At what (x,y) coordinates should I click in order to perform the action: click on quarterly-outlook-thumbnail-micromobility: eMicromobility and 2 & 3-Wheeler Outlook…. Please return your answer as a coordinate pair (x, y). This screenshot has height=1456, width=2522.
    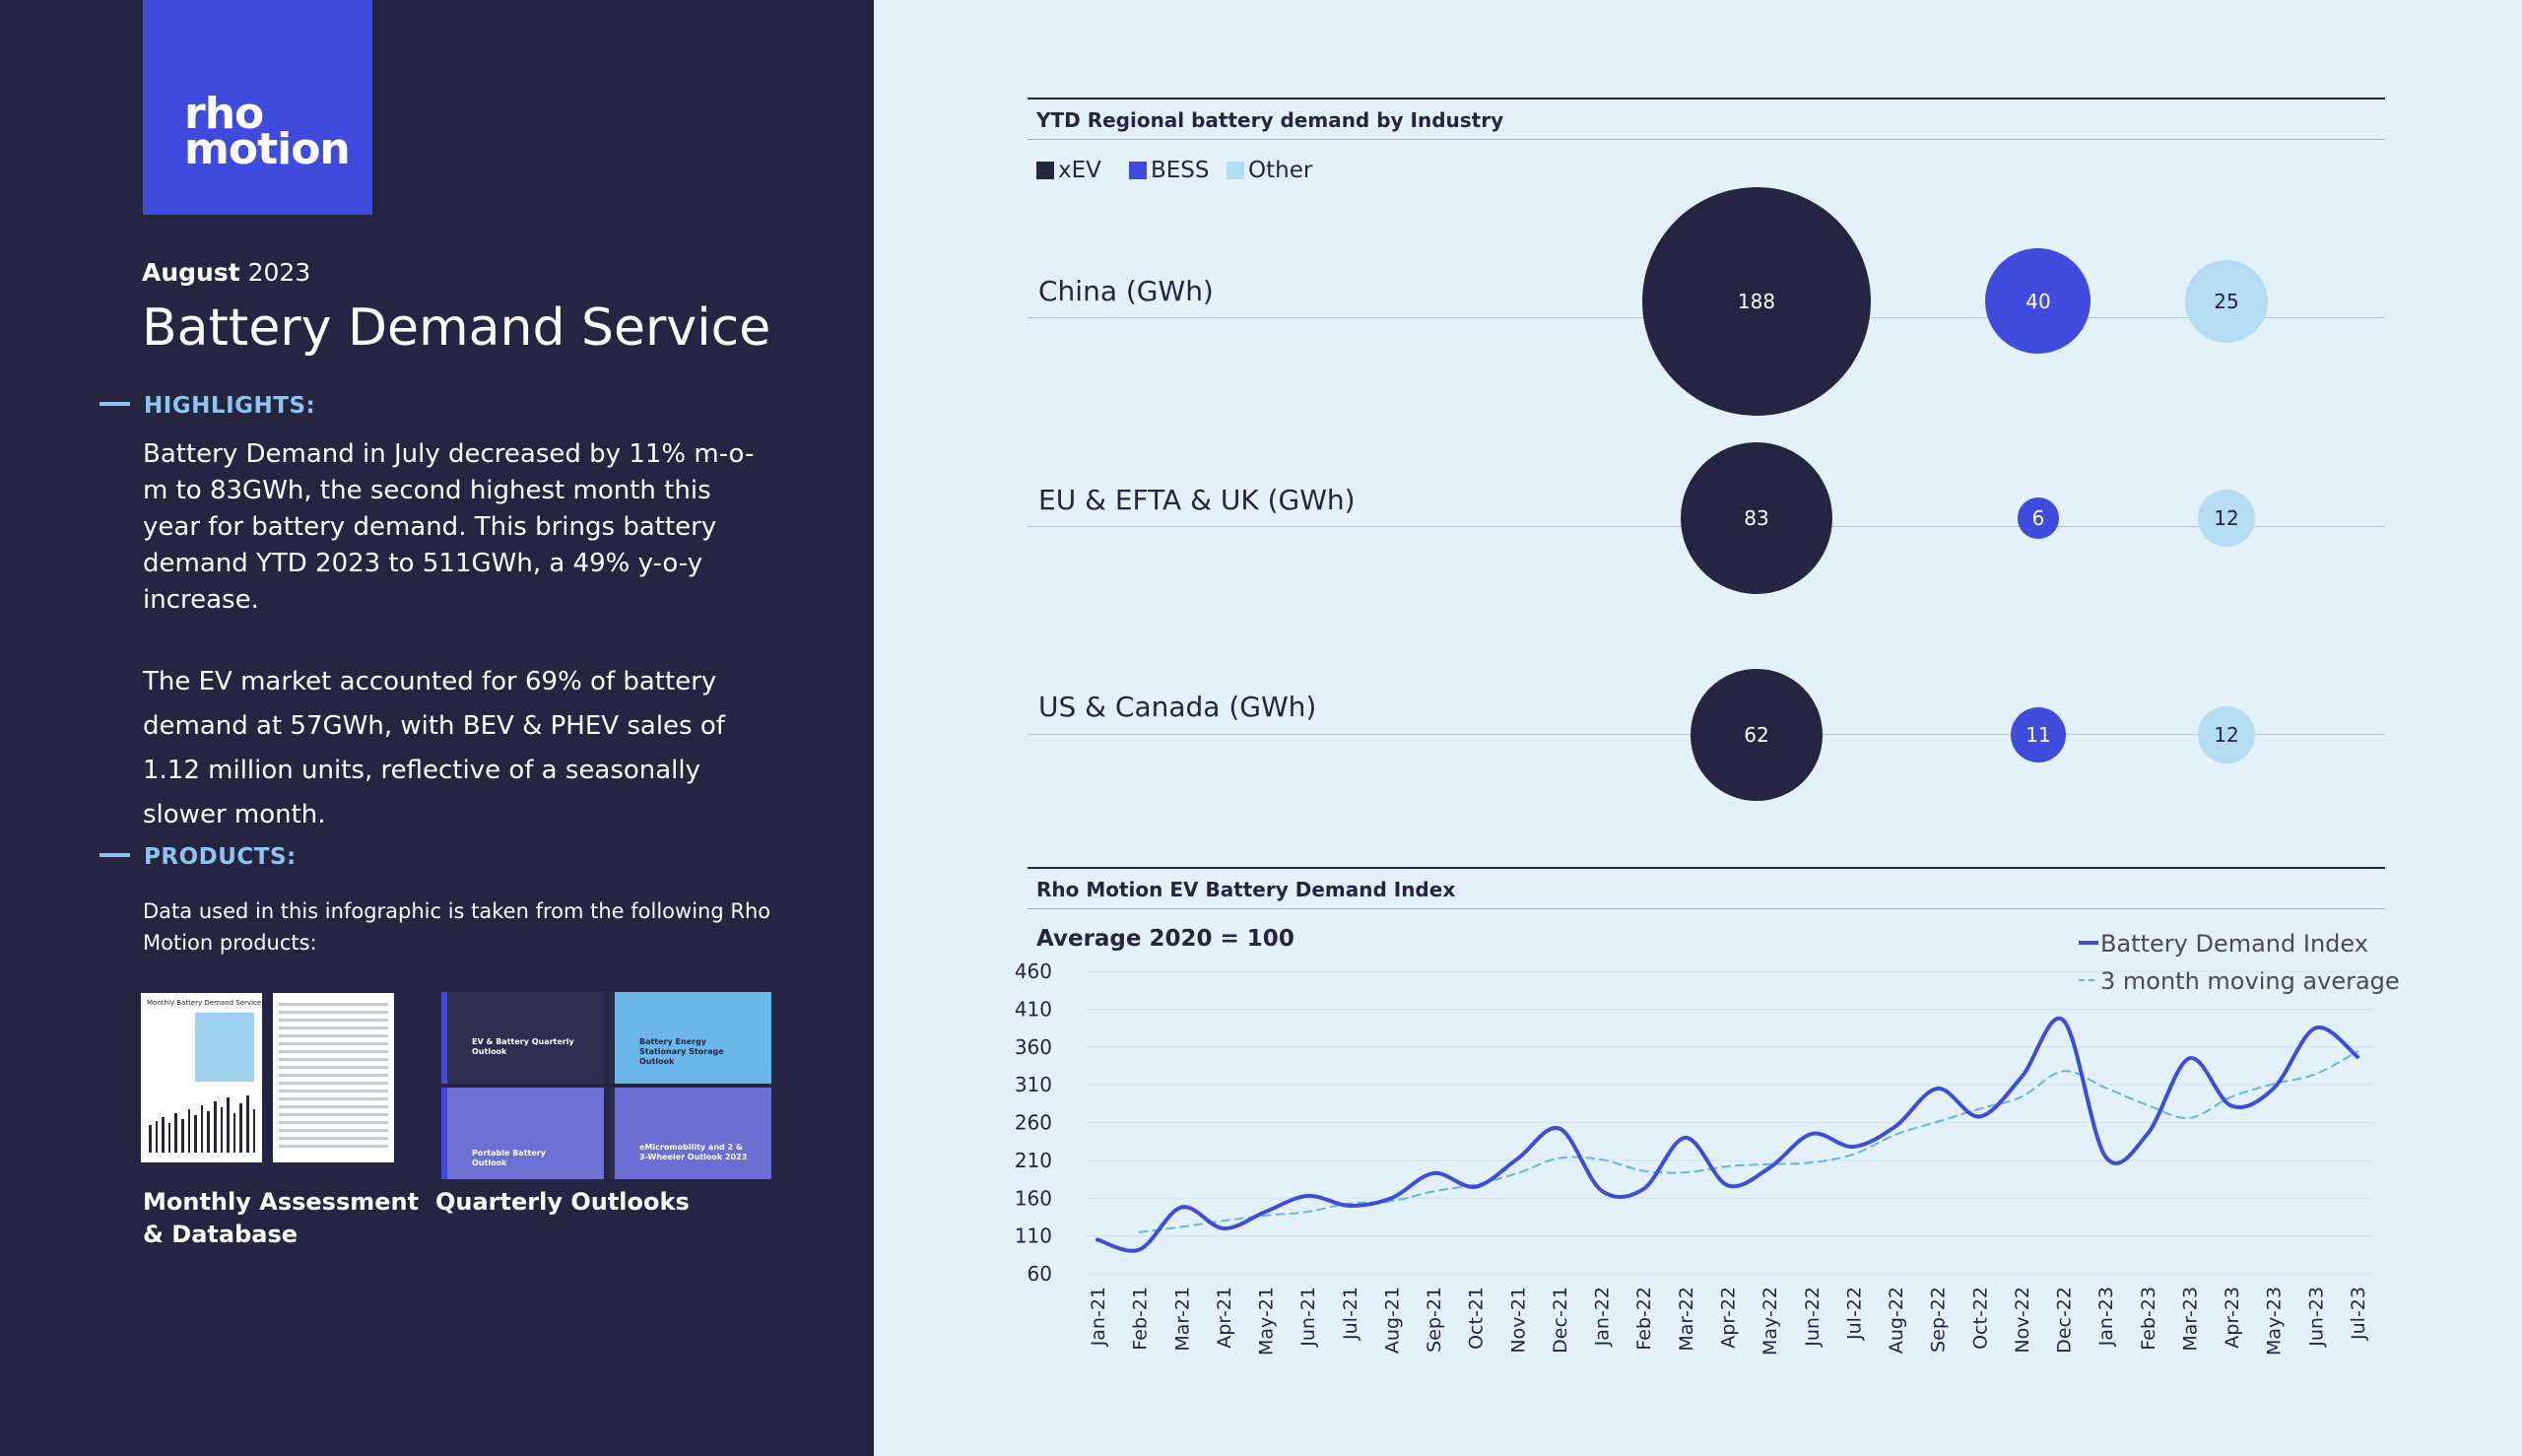
    Looking at the image, I should click on (690, 1133).